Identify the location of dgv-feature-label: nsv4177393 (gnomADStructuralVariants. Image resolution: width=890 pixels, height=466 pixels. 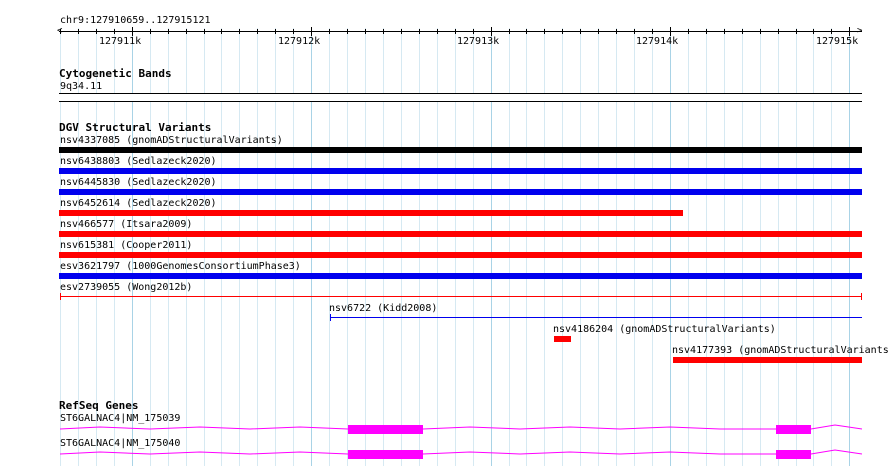
(780, 350).